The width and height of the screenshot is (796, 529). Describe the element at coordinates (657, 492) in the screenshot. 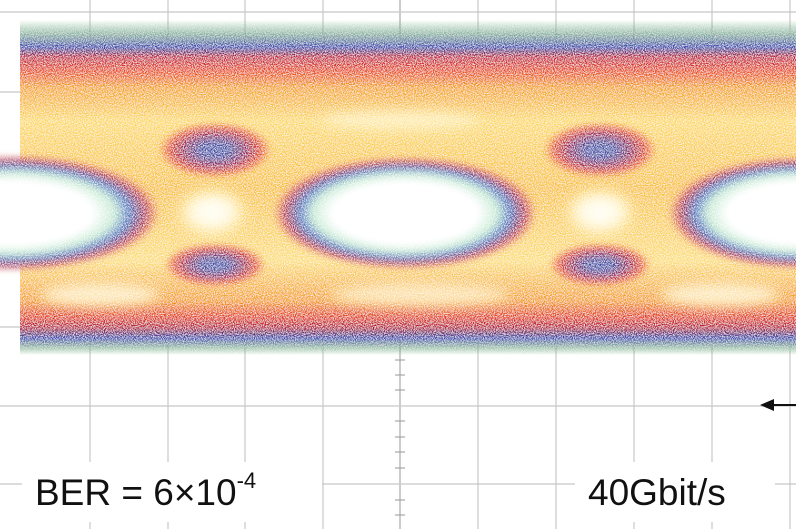

I see `bit-rate: 40Gbit/s` at that location.